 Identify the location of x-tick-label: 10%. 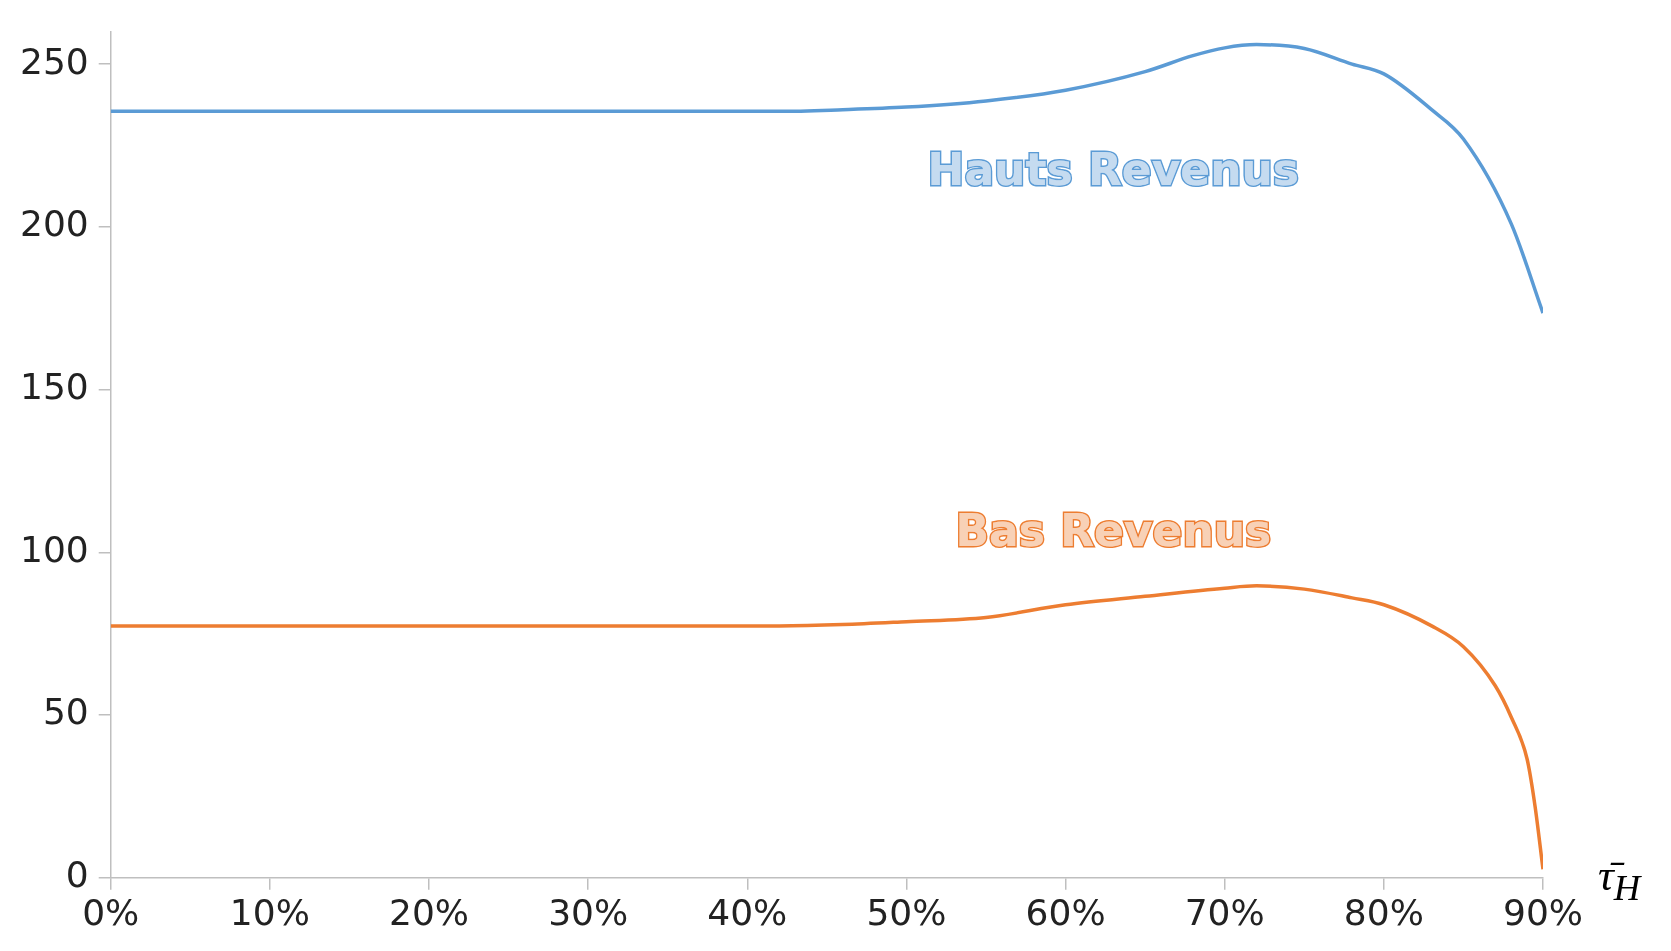
(269, 912).